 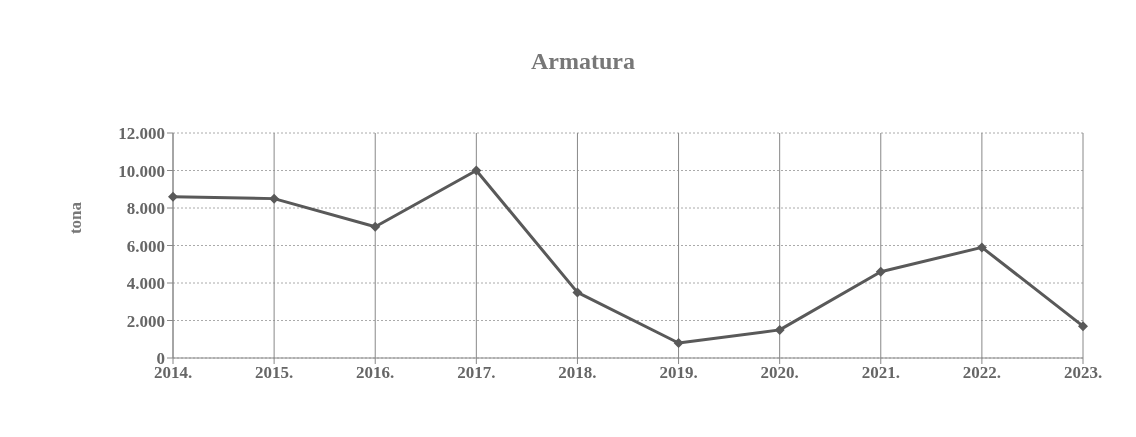 I want to click on x-tick-label: 2019., so click(x=678, y=373).